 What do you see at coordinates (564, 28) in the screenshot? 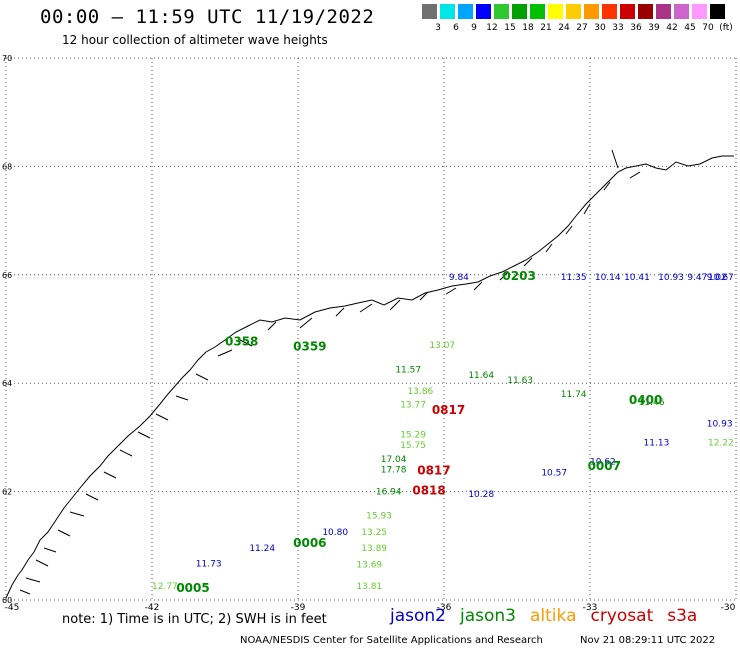
I see `color-scale-label: 24` at bounding box center [564, 28].